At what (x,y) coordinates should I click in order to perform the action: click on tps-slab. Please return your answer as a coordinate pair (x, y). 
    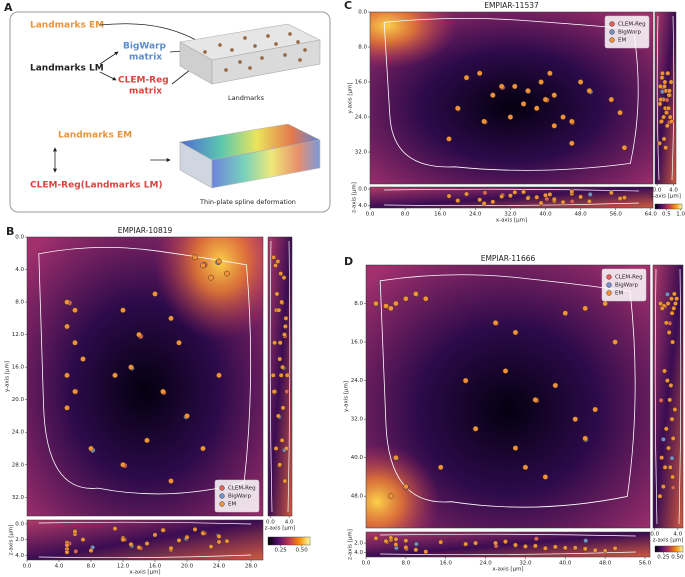
    Looking at the image, I should click on (250, 156).